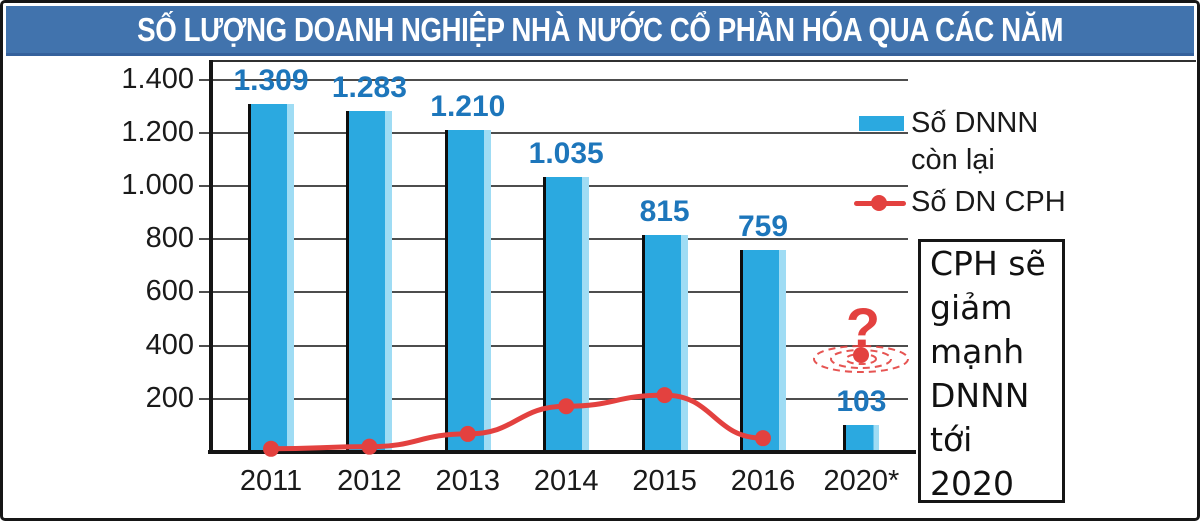 This screenshot has width=1200, height=524. Describe the element at coordinates (211, 257) in the screenshot. I see `y-axis-line` at that location.